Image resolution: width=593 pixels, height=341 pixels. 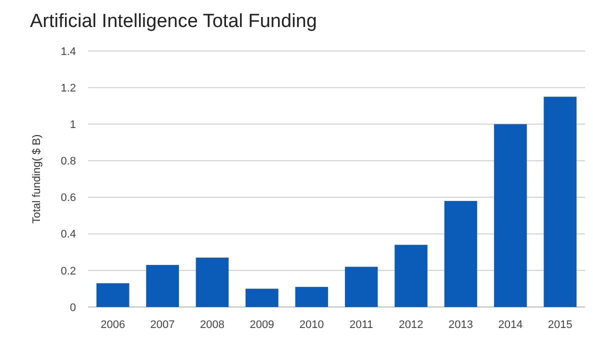 What do you see at coordinates (510, 325) in the screenshot?
I see `x-tick-label: 2014` at bounding box center [510, 325].